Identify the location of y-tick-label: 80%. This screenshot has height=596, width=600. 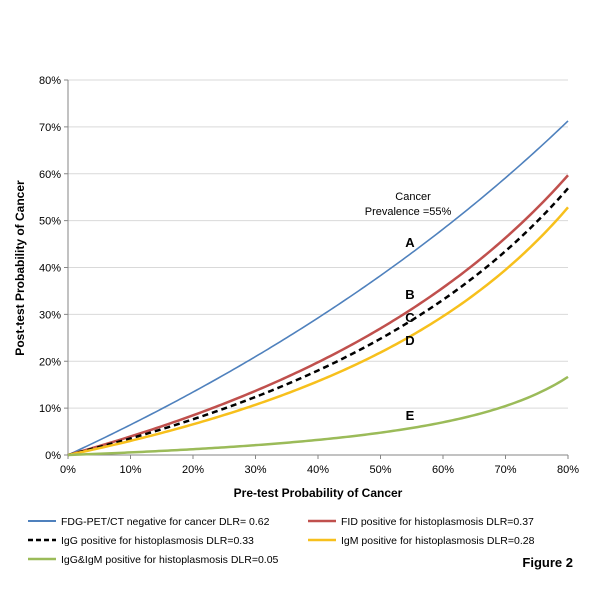
(50, 81).